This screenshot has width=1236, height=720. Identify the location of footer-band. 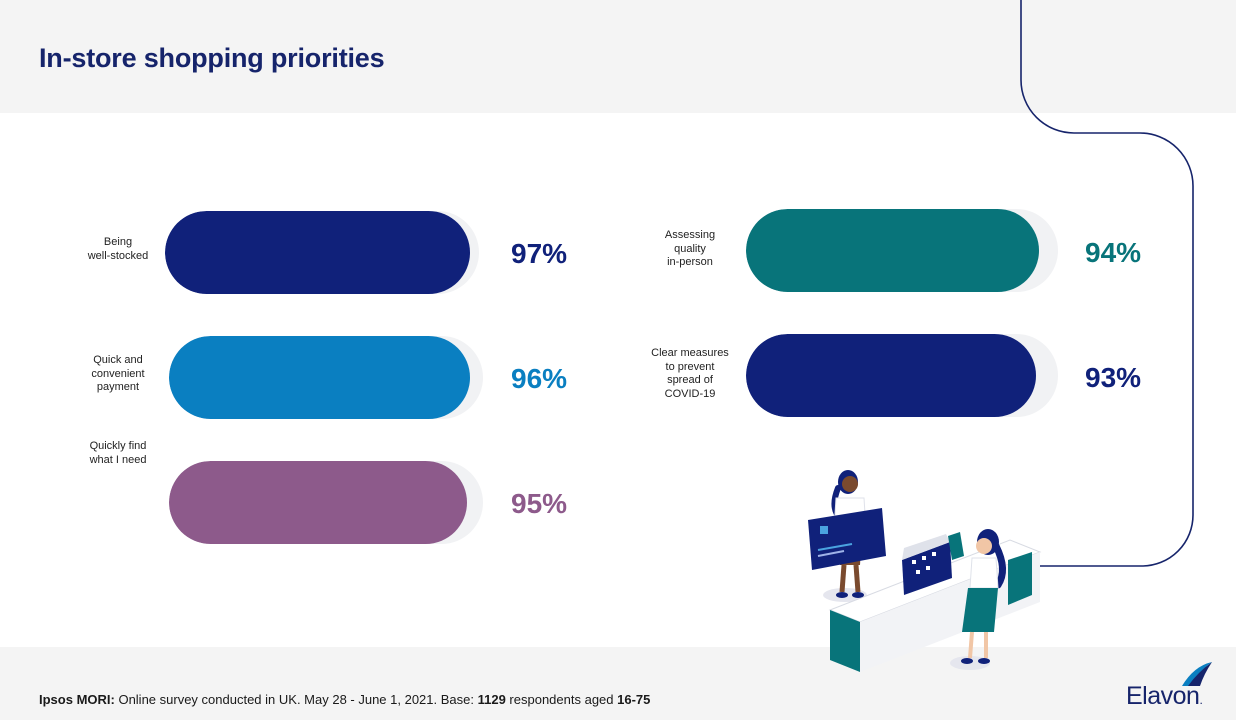
(618, 683).